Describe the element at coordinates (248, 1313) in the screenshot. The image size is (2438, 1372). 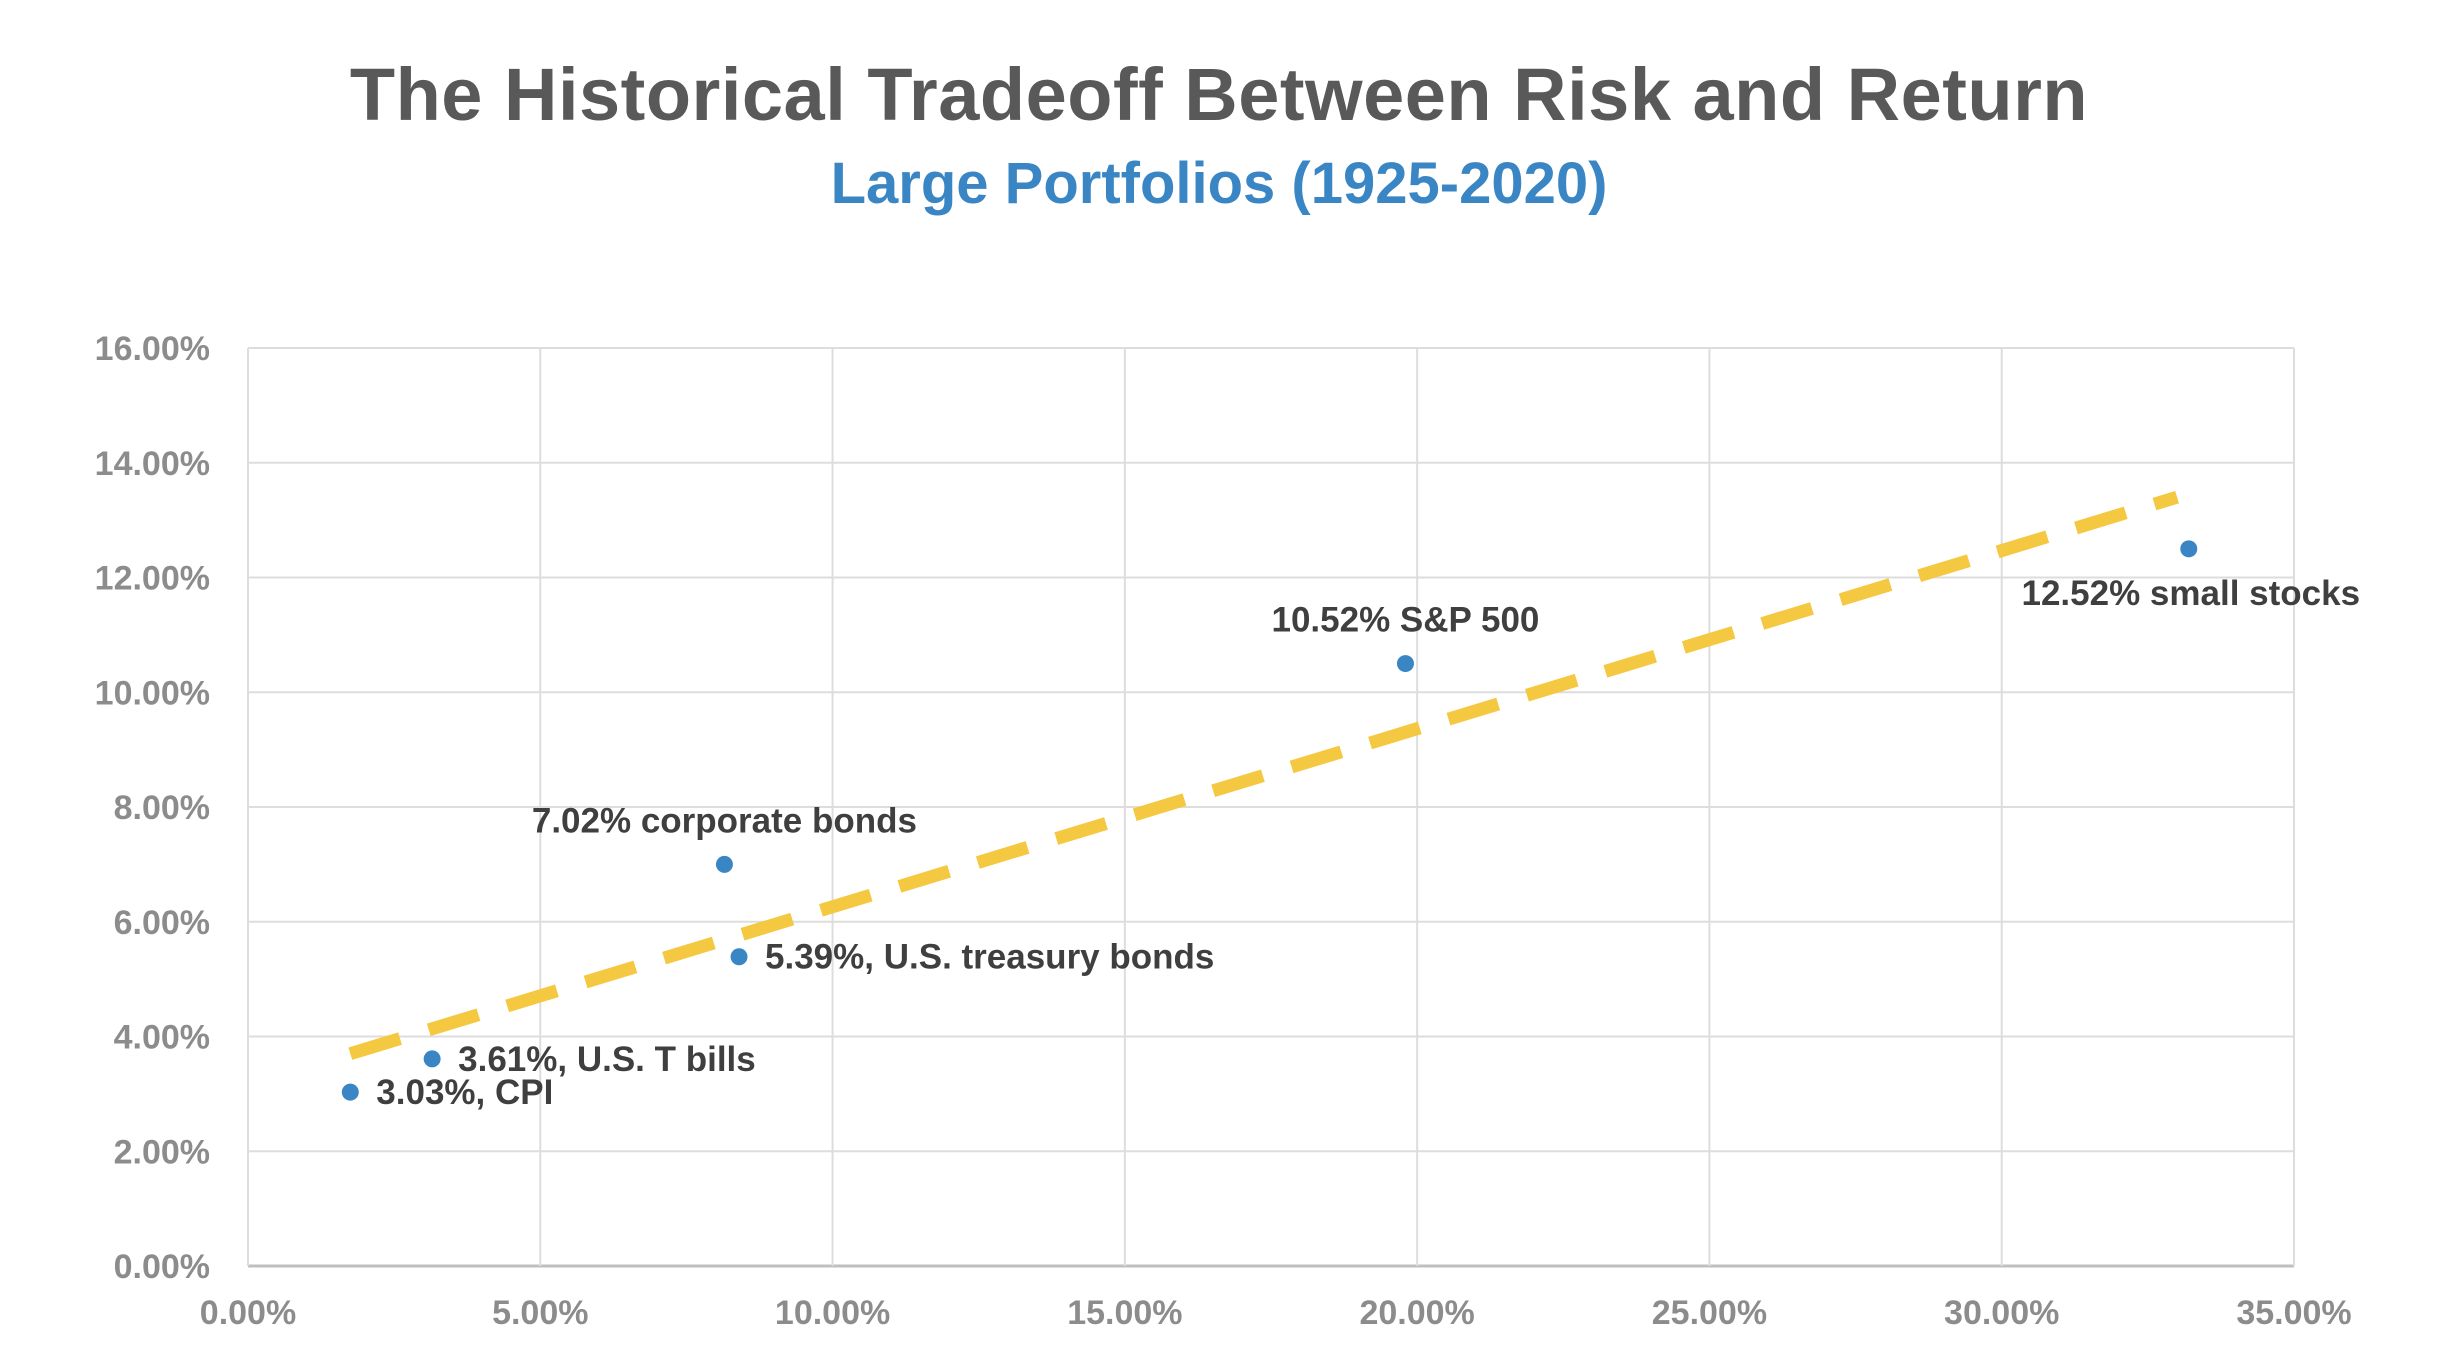
I see `x-tick-label: 0.00%` at that location.